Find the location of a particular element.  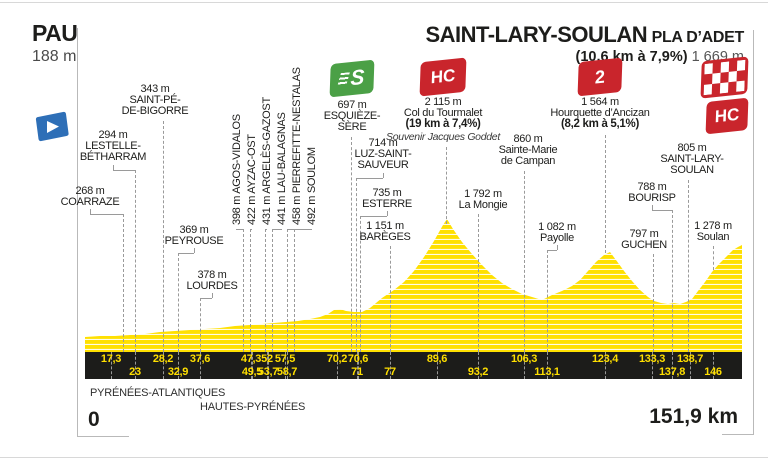

sprint-letter: S is located at coordinates (357, 77).